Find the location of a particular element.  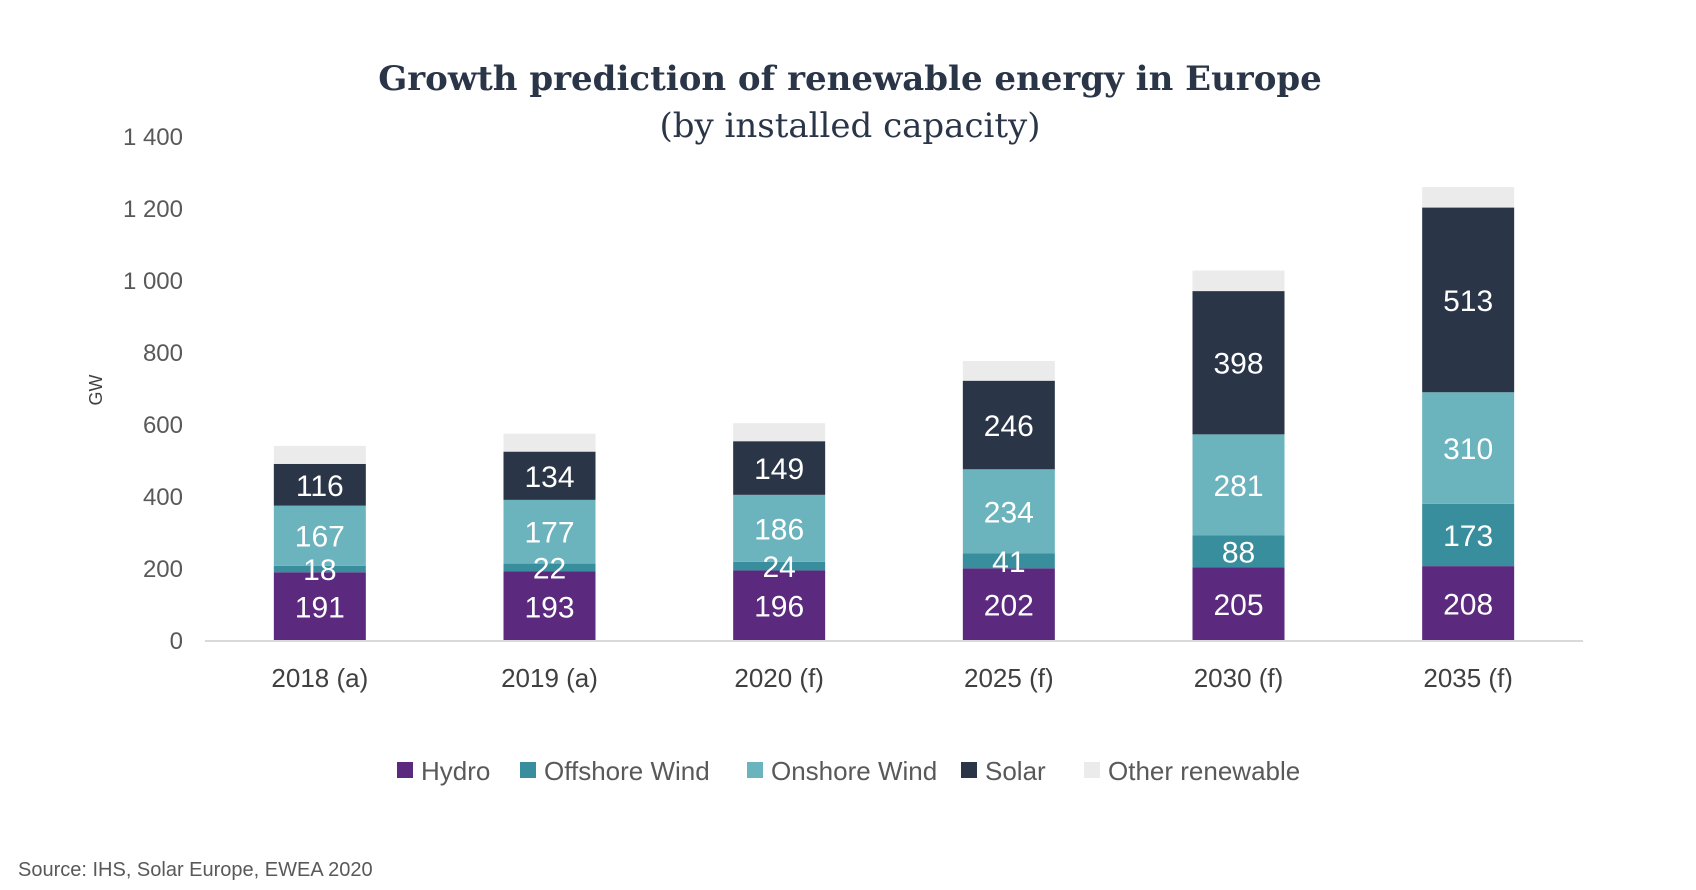

legend-item: Offshore Wind is located at coordinates (615, 771).